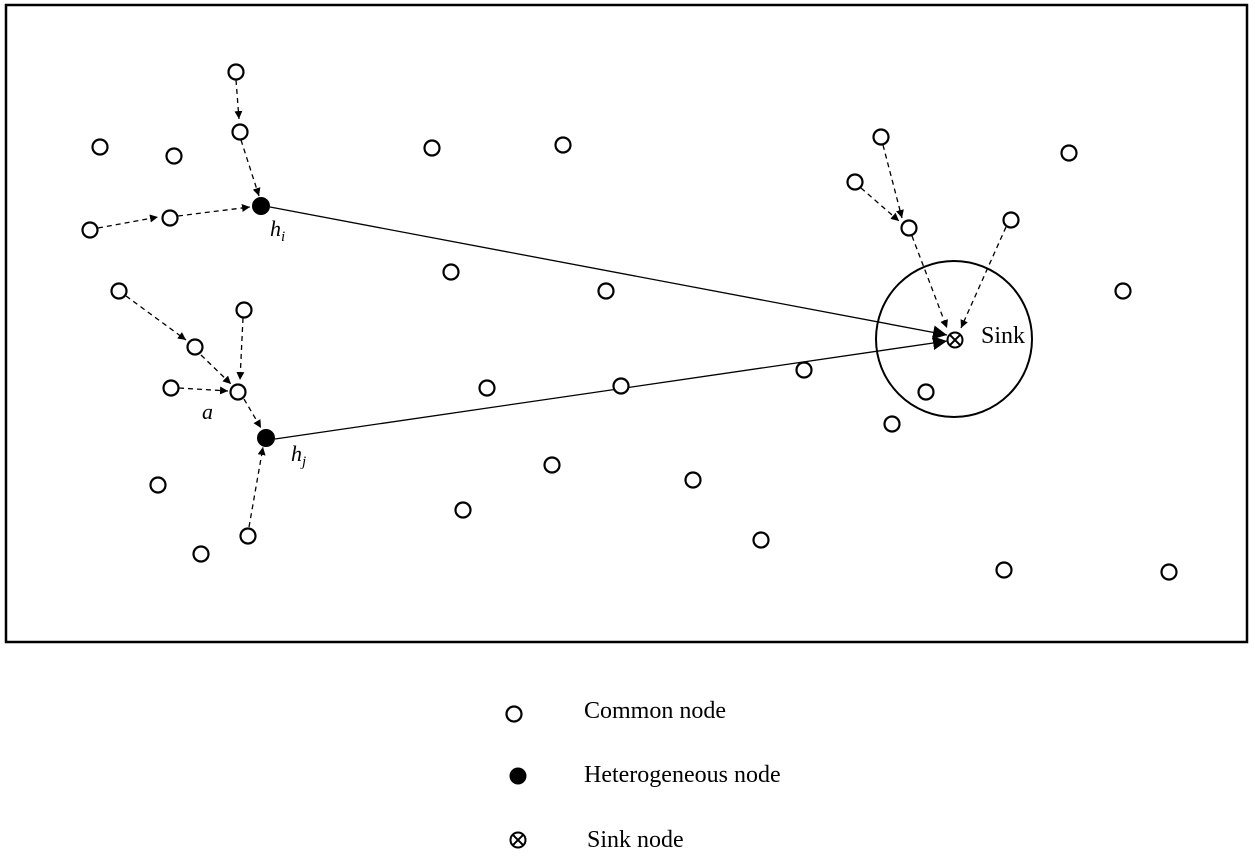 The height and width of the screenshot is (856, 1255). Describe the element at coordinates (514, 714) in the screenshot. I see `legend-common-node-icon` at that location.